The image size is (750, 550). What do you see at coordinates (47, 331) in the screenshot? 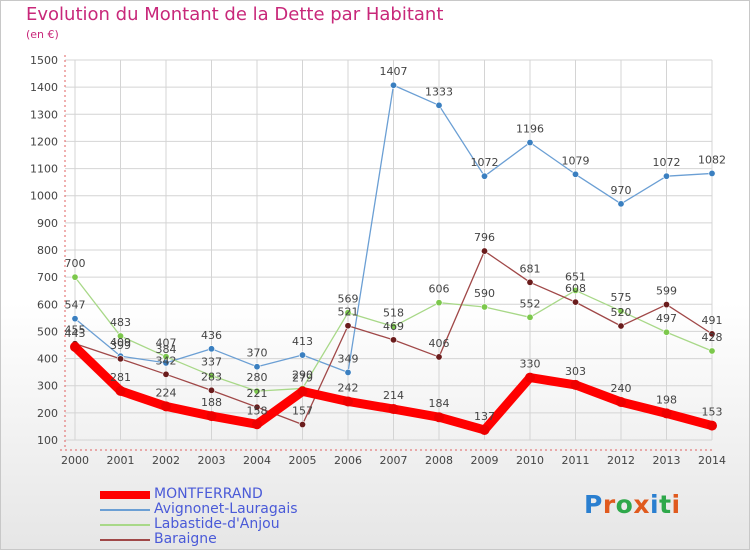
I see `y-tick-label: 500` at bounding box center [47, 331].